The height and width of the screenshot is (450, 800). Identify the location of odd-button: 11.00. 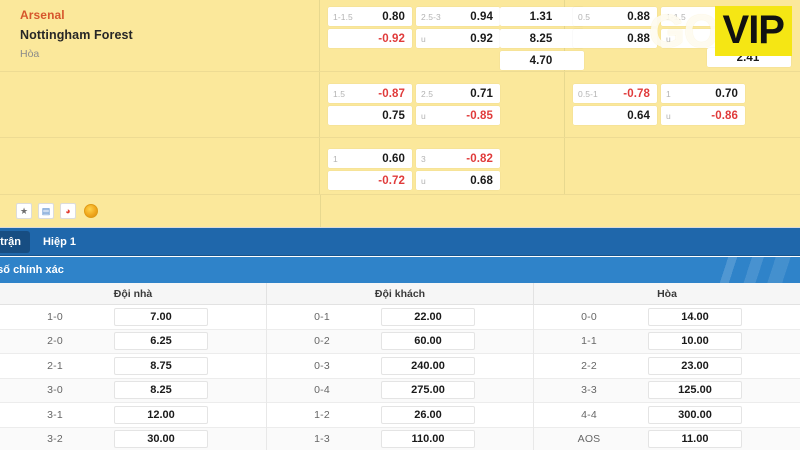
(695, 439).